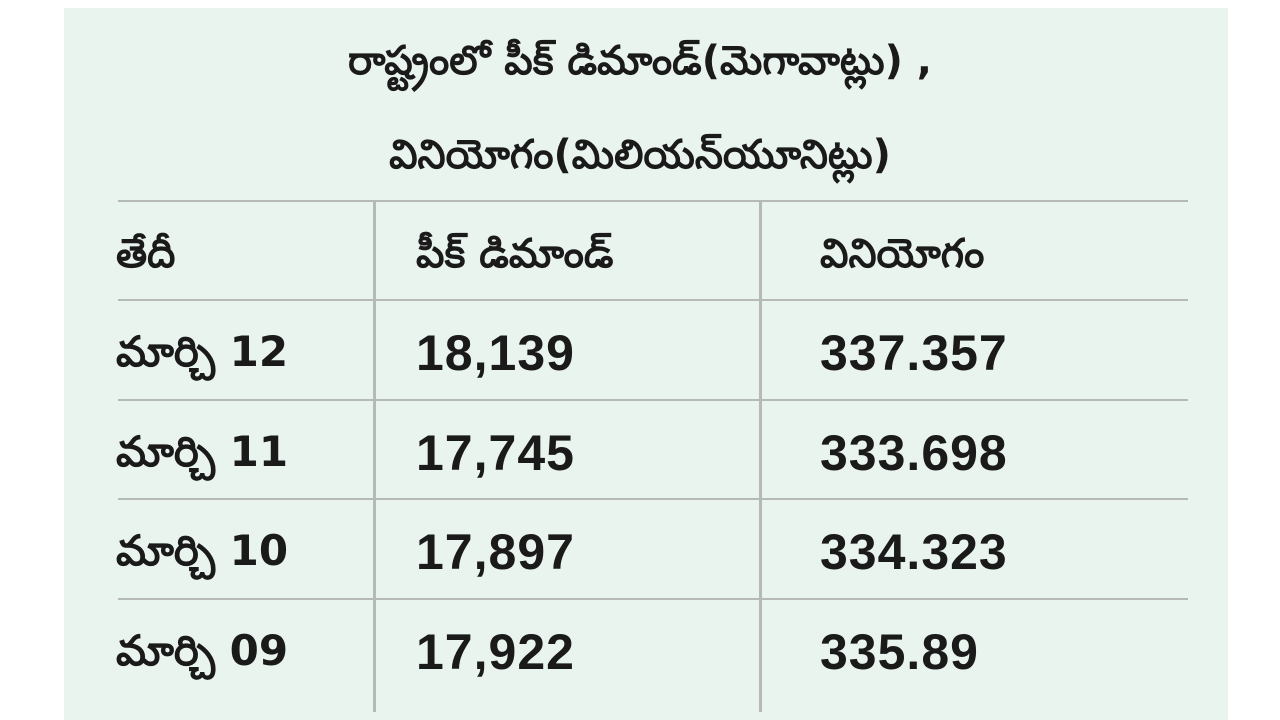 The image size is (1280, 720). Describe the element at coordinates (914, 353) in the screenshot. I see `row-usage: 337.357` at that location.